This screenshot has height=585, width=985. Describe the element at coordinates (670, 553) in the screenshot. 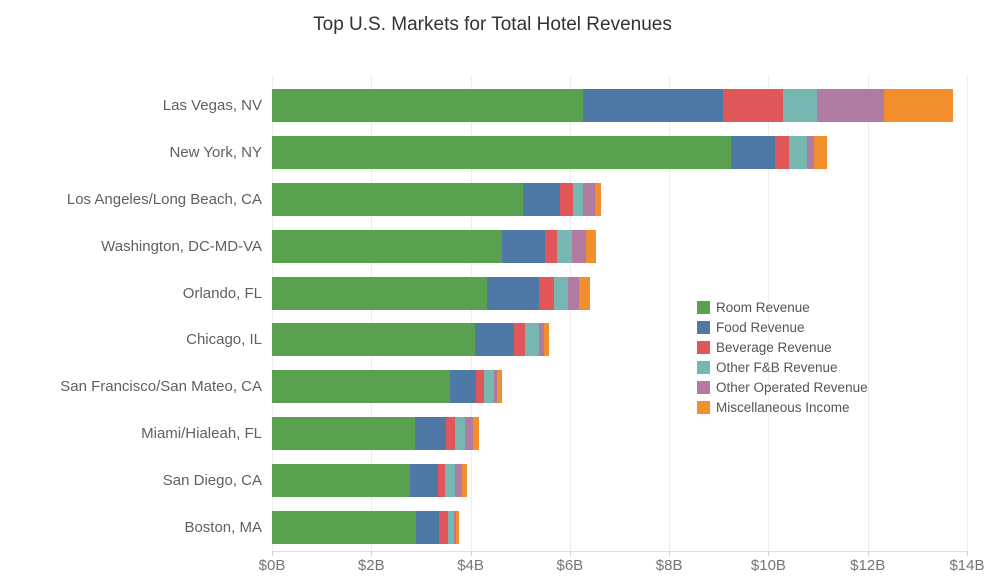

I see `axis-tick-$8B` at that location.